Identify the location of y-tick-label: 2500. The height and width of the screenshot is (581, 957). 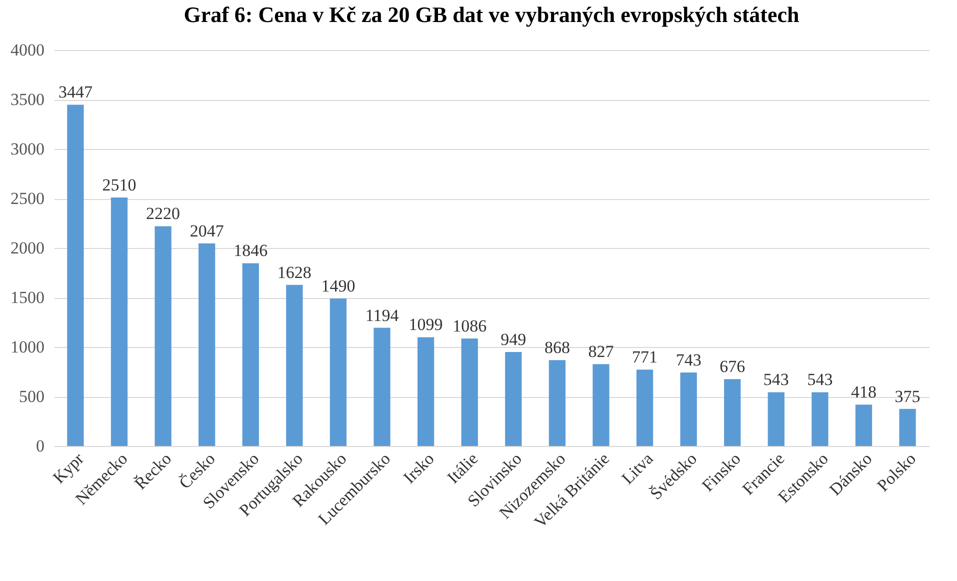
(27, 198).